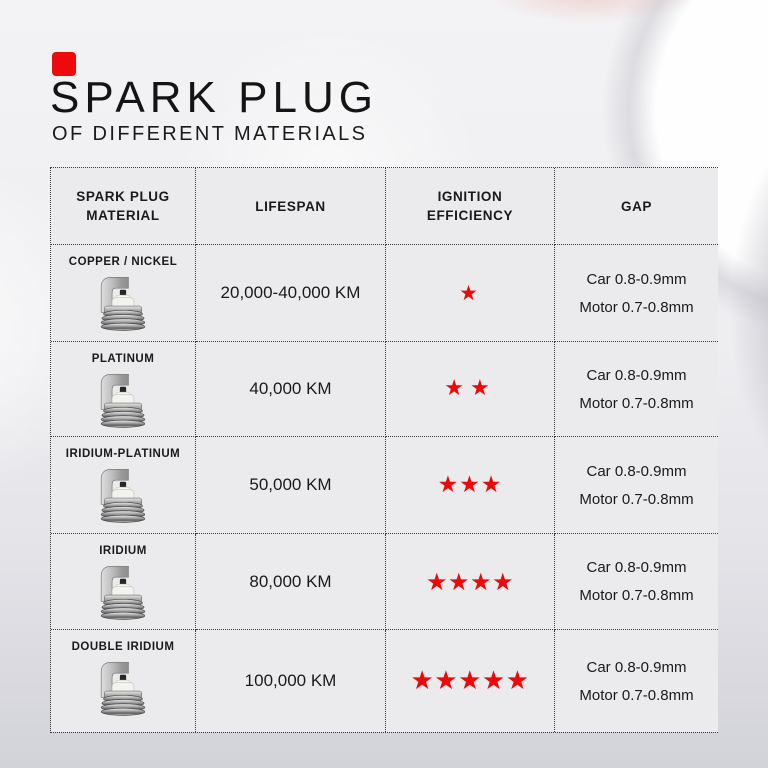  I want to click on efficiency-cell: ★★, so click(470, 389).